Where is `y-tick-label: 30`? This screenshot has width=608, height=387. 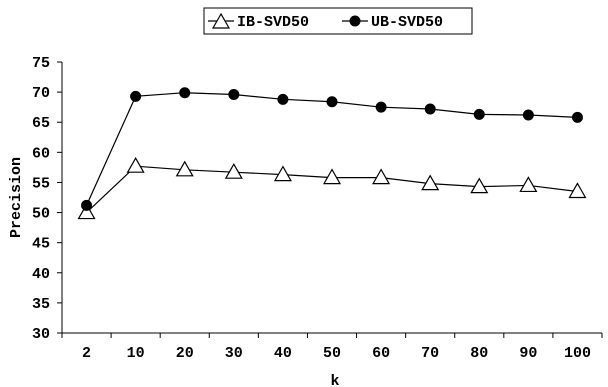
y-tick-label: 30 is located at coordinates (41, 334).